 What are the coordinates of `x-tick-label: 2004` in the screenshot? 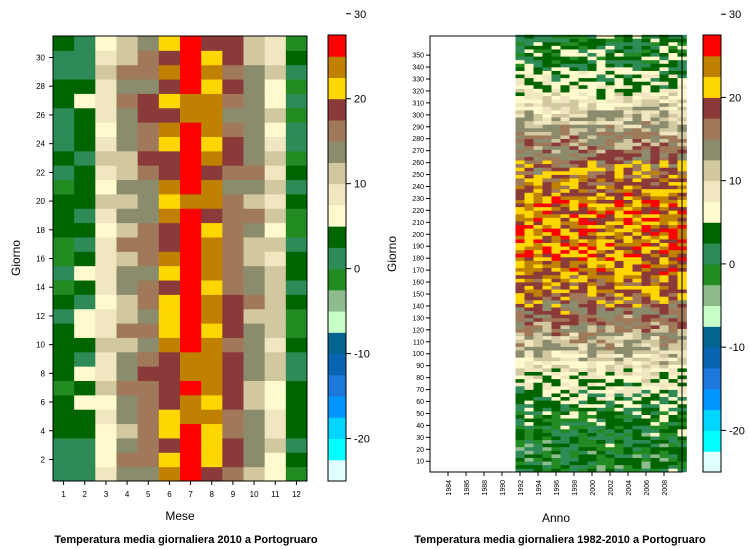 It's located at (629, 488).